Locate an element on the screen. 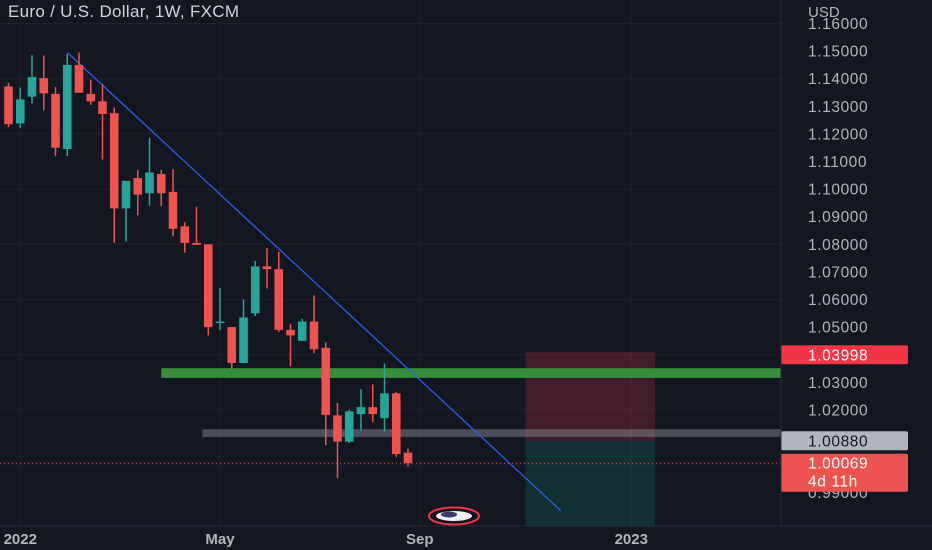  time-axis-bg is located at coordinates (466, 538).